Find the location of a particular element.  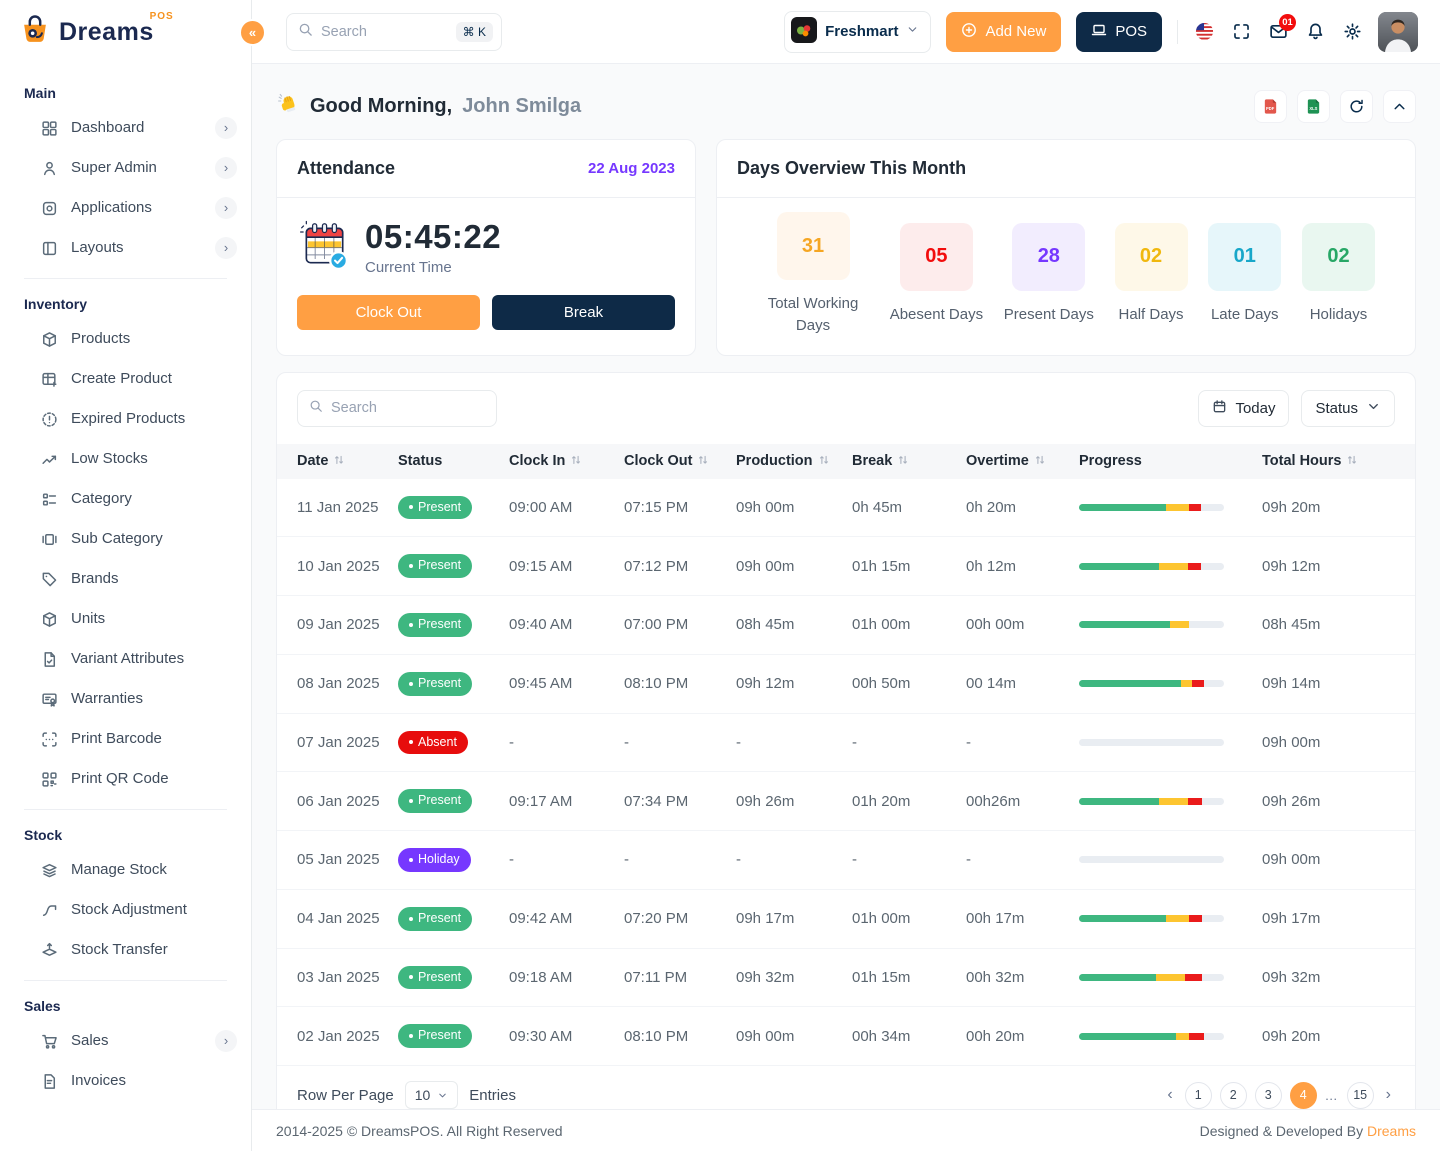

sidebar-divider is located at coordinates (125, 278).